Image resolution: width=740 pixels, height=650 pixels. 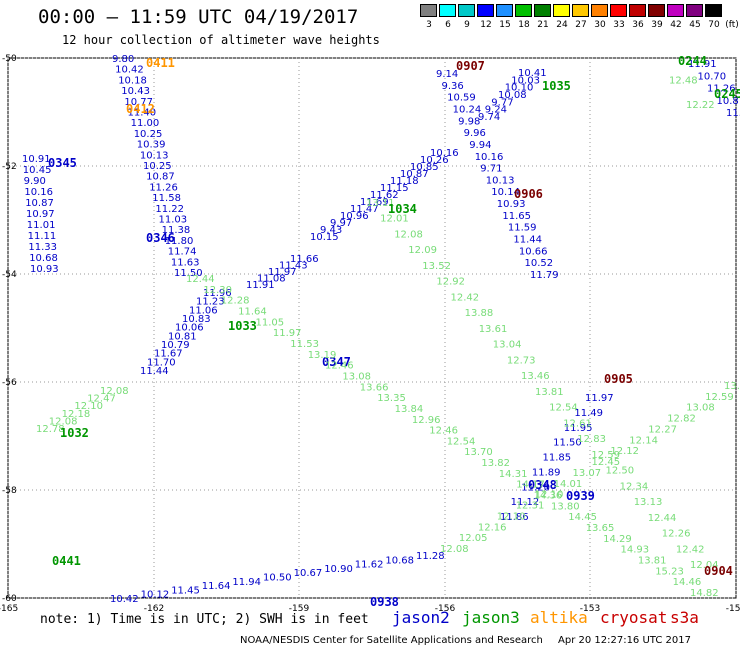 I want to click on wave-height-value: 13.70, so click(x=478, y=452).